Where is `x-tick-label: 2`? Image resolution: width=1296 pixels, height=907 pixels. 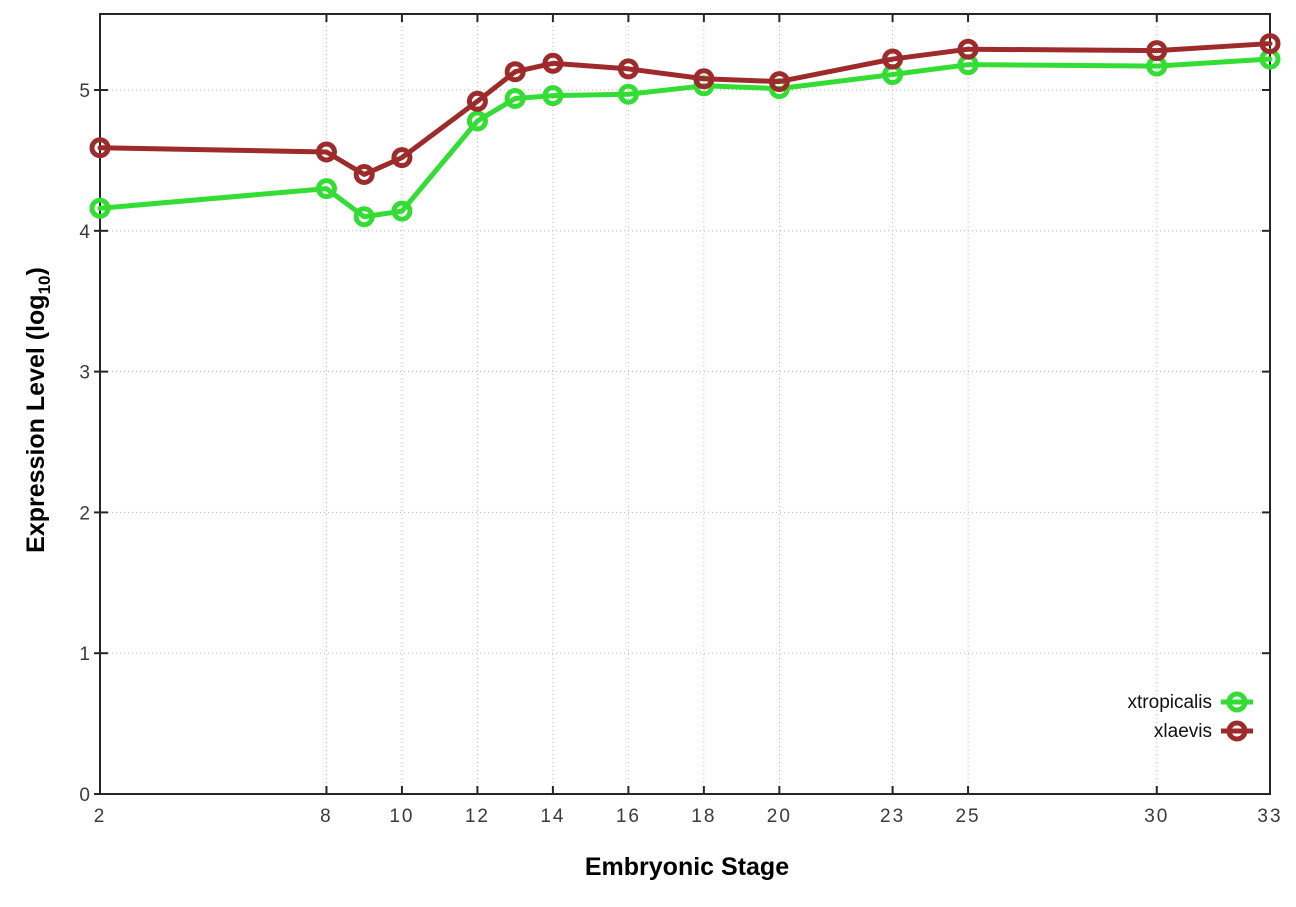 x-tick-label: 2 is located at coordinates (100, 816).